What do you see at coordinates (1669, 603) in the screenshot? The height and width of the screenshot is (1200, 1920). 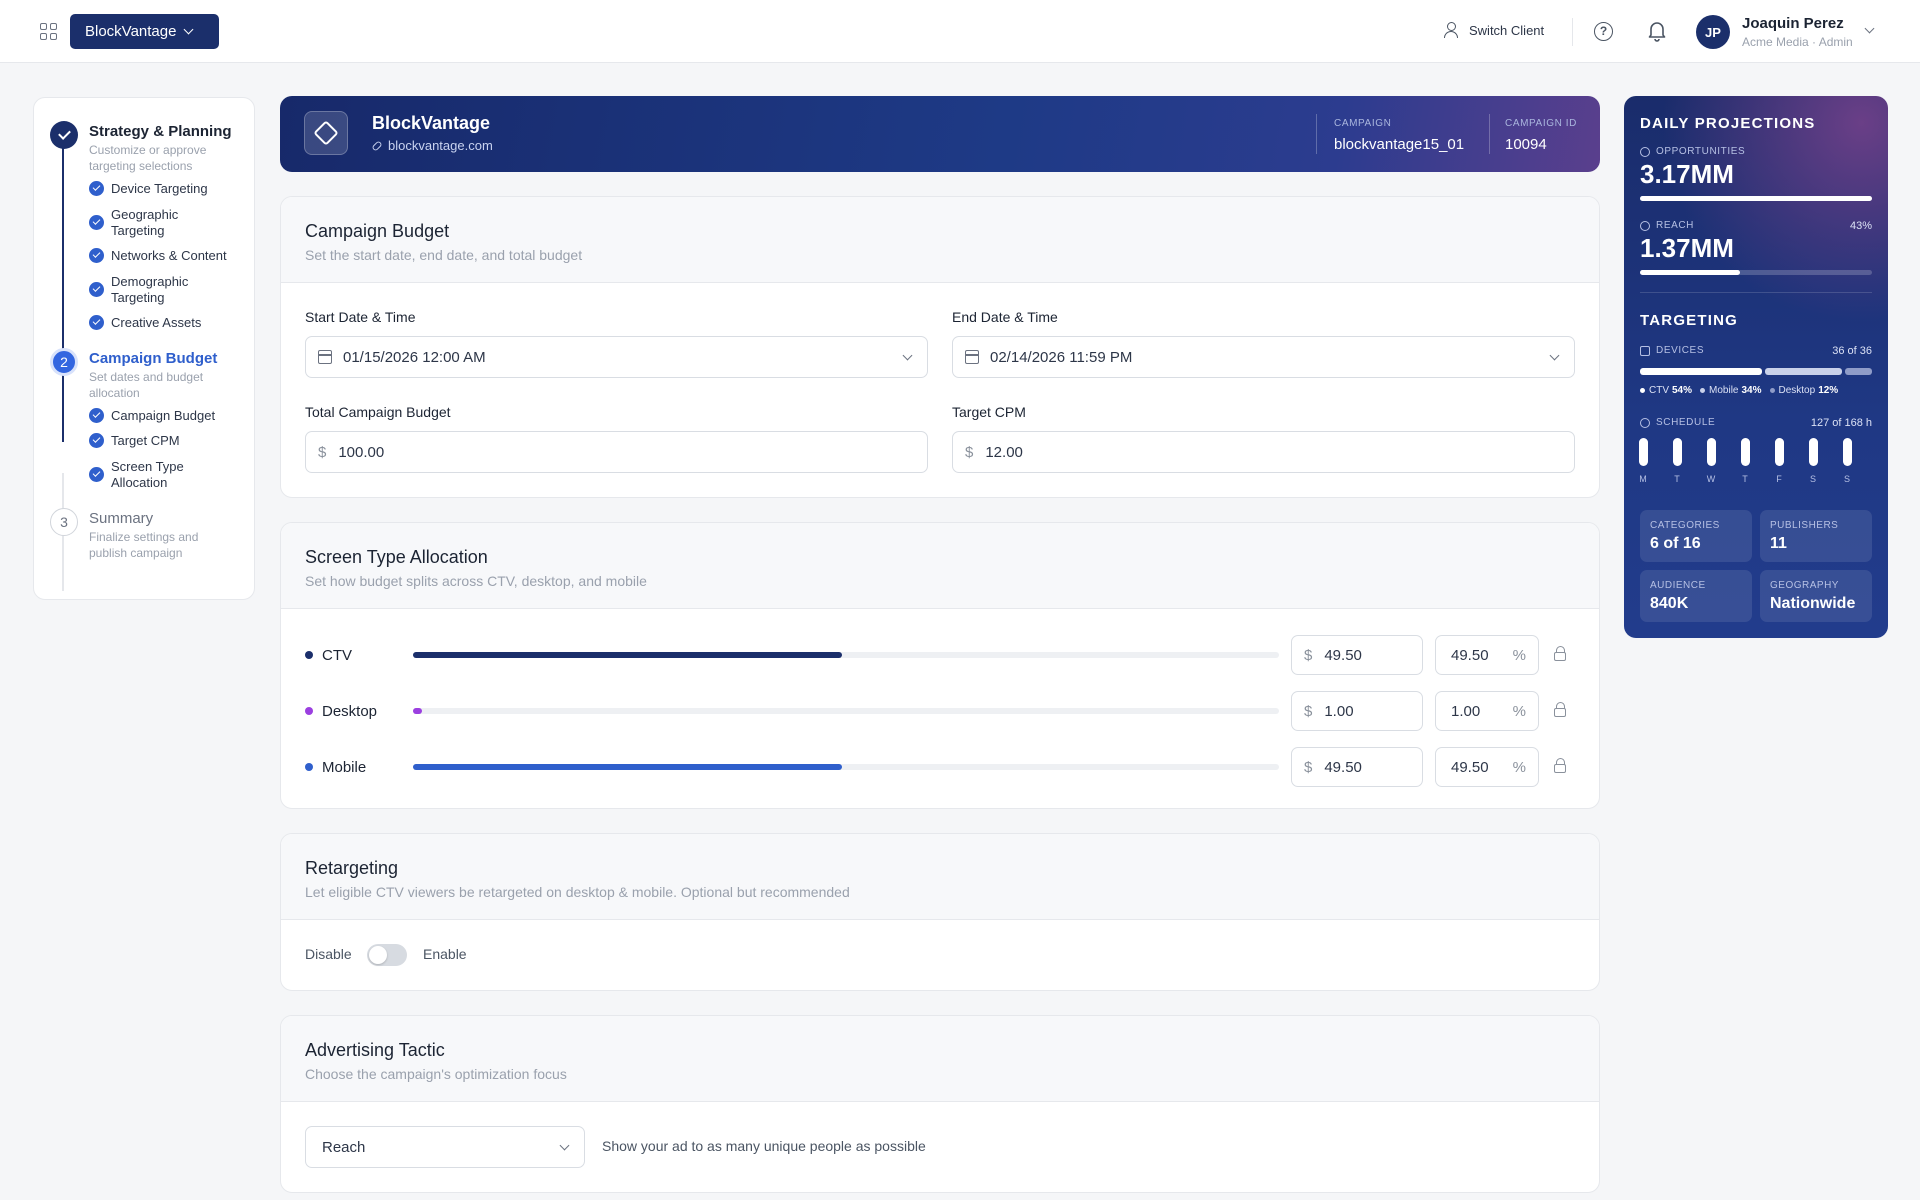 I see `stat-value: 840K` at bounding box center [1669, 603].